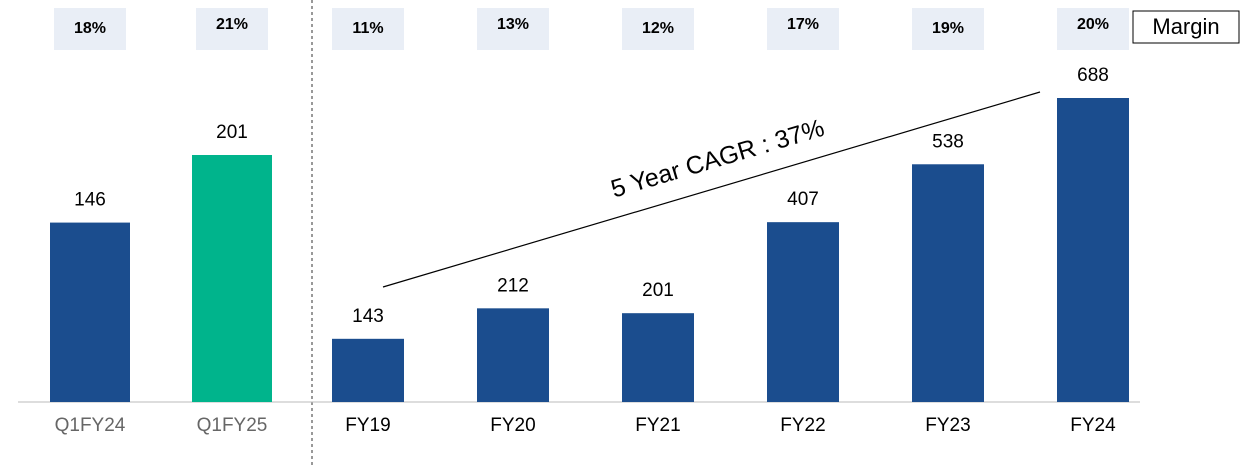  I want to click on margin-label: Margin, so click(1185, 26).